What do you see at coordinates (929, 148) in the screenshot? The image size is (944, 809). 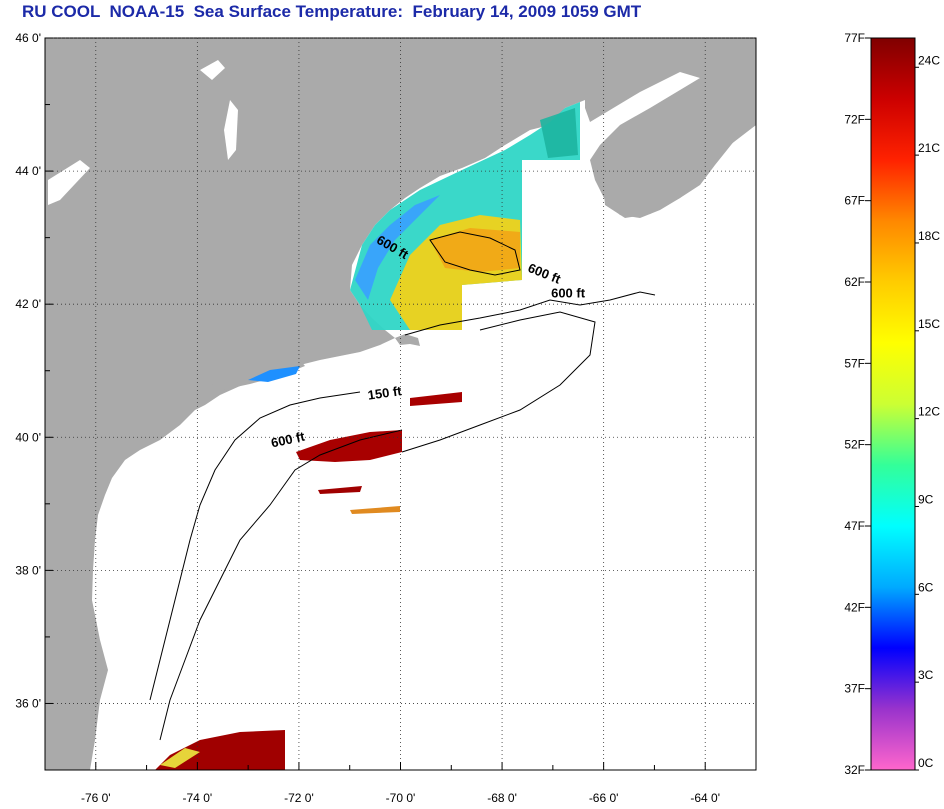 I see `colorbar-c-label: 21C` at bounding box center [929, 148].